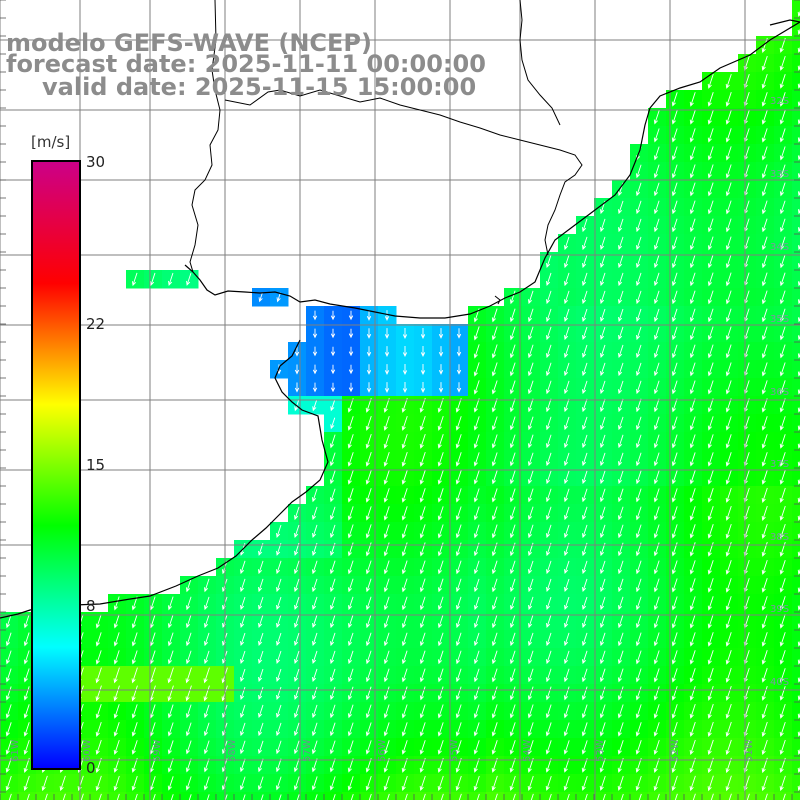 This screenshot has width=800, height=800. Describe the element at coordinates (189, 43) in the screenshot. I see `model-title: modelo GEFS-WAVE (NCEP)` at that location.